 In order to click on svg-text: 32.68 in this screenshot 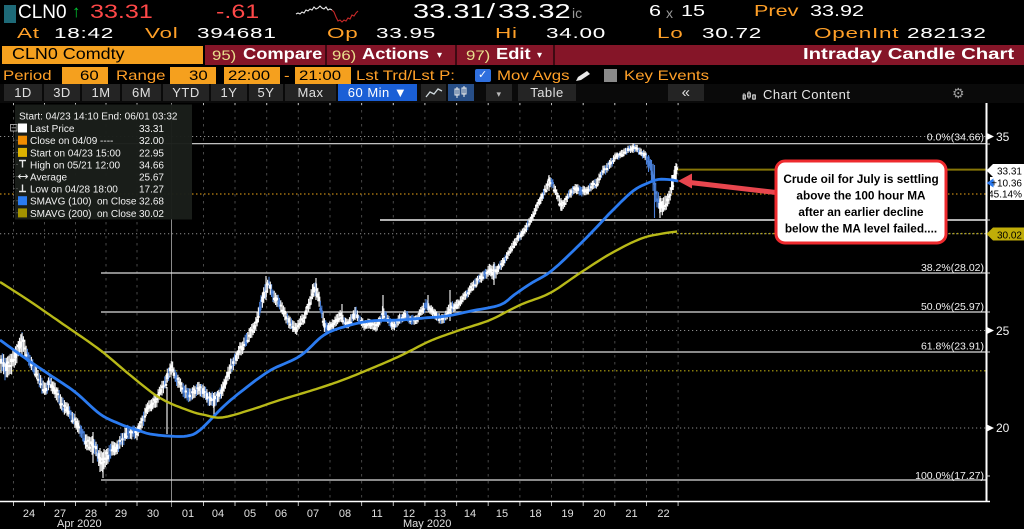, I will do `click(151, 202)`.